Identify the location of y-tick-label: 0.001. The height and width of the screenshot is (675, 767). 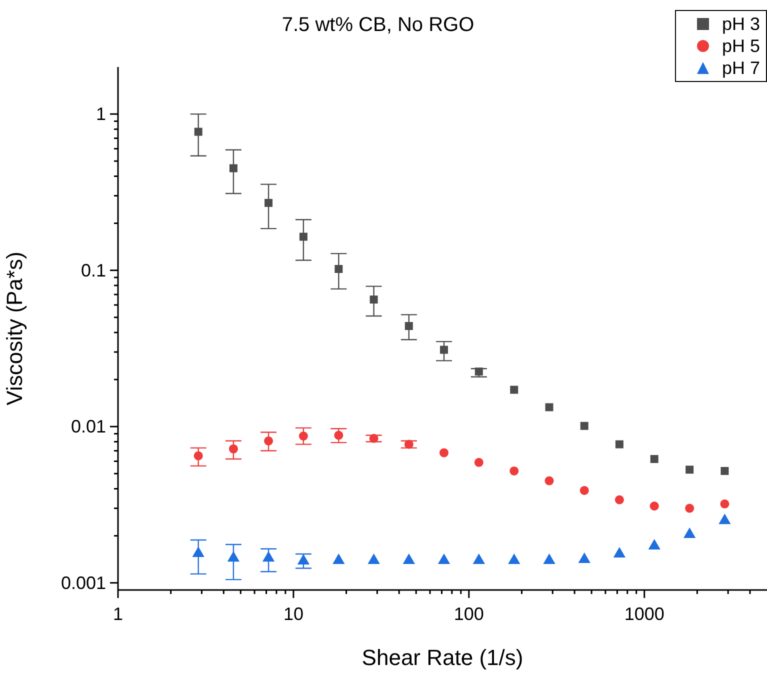
(83, 582).